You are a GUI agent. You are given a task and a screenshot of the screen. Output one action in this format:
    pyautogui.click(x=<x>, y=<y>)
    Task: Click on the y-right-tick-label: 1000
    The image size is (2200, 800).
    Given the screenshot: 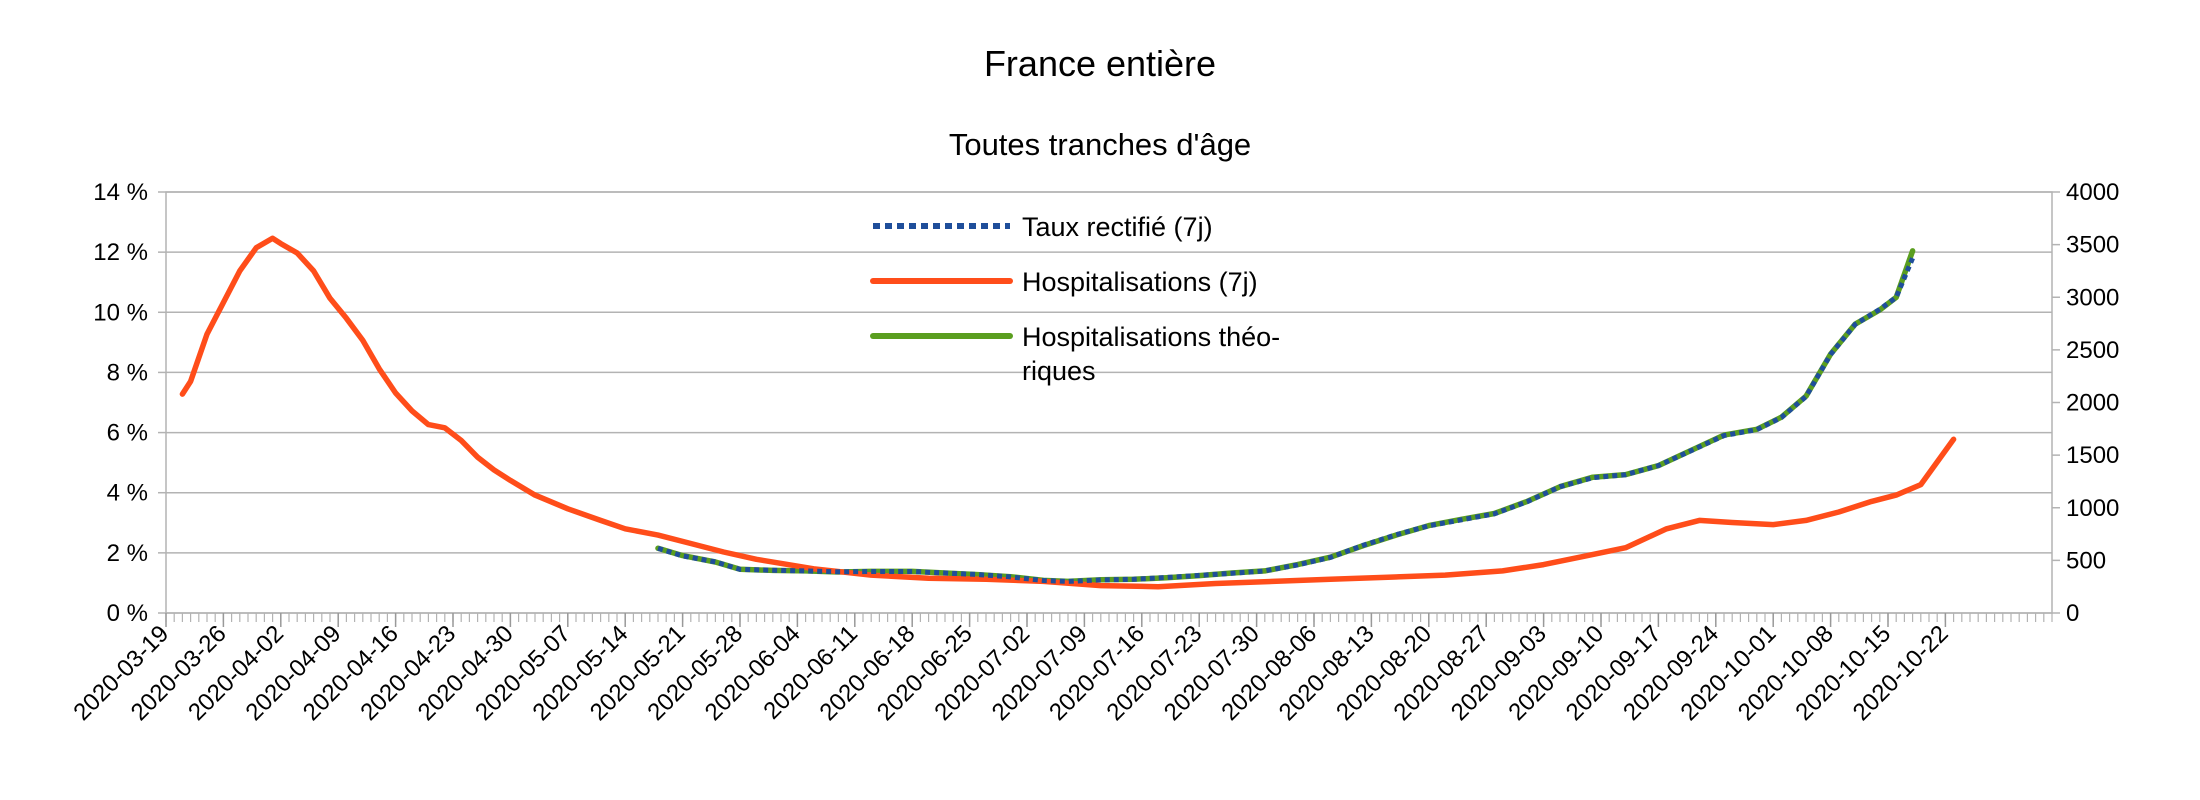 What is the action you would take?
    pyautogui.click(x=2092, y=508)
    